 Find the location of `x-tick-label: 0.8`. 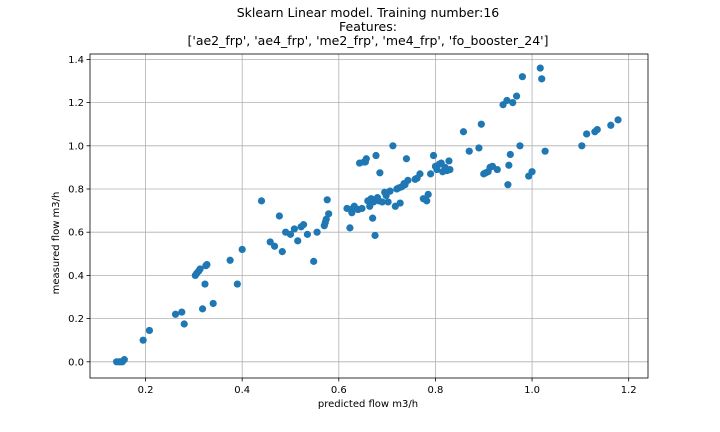

x-tick-label: 0.8 is located at coordinates (435, 390).